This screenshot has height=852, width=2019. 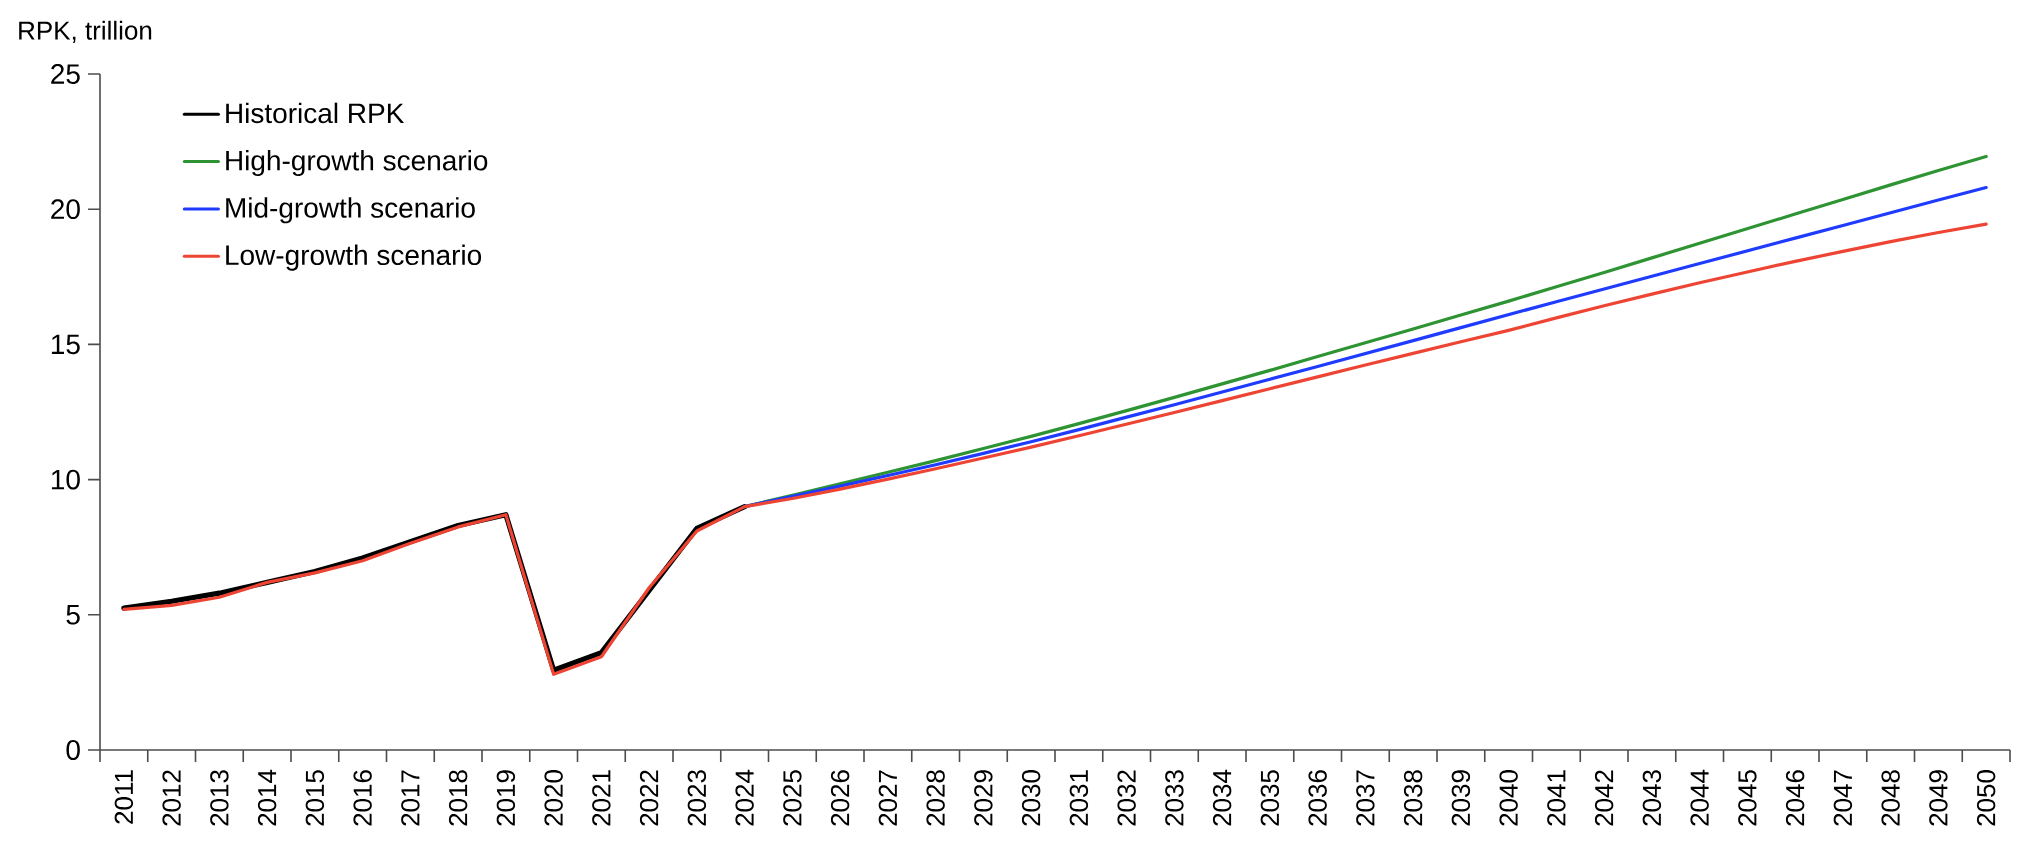 I want to click on y-tick-label: 25, so click(x=65, y=74).